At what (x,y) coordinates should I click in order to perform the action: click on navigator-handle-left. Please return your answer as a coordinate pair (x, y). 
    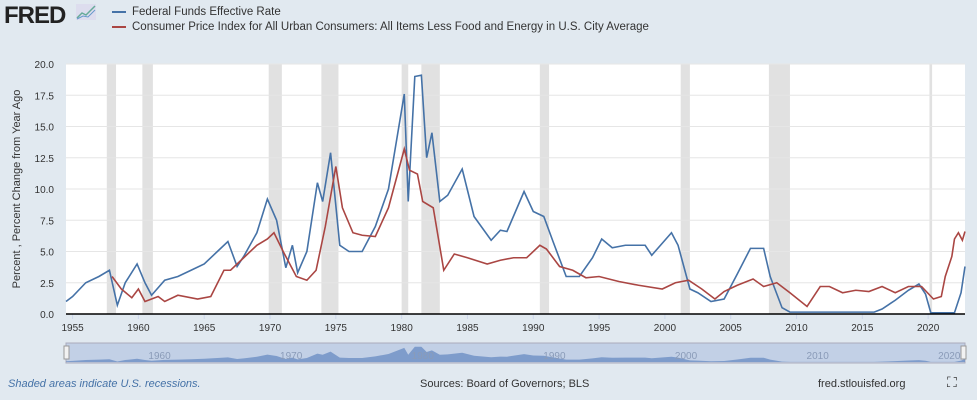
    Looking at the image, I should click on (66, 352).